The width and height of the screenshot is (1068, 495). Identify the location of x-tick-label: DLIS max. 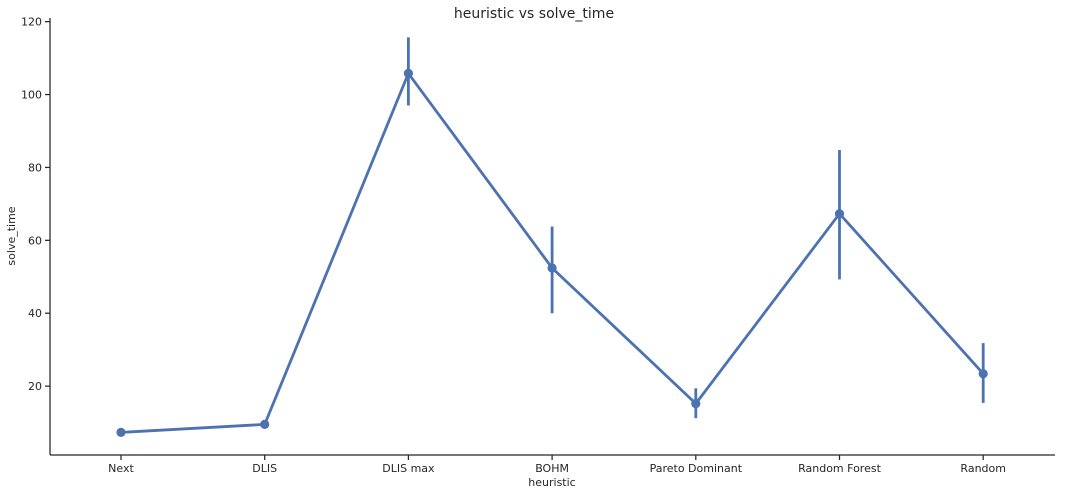
(408, 468).